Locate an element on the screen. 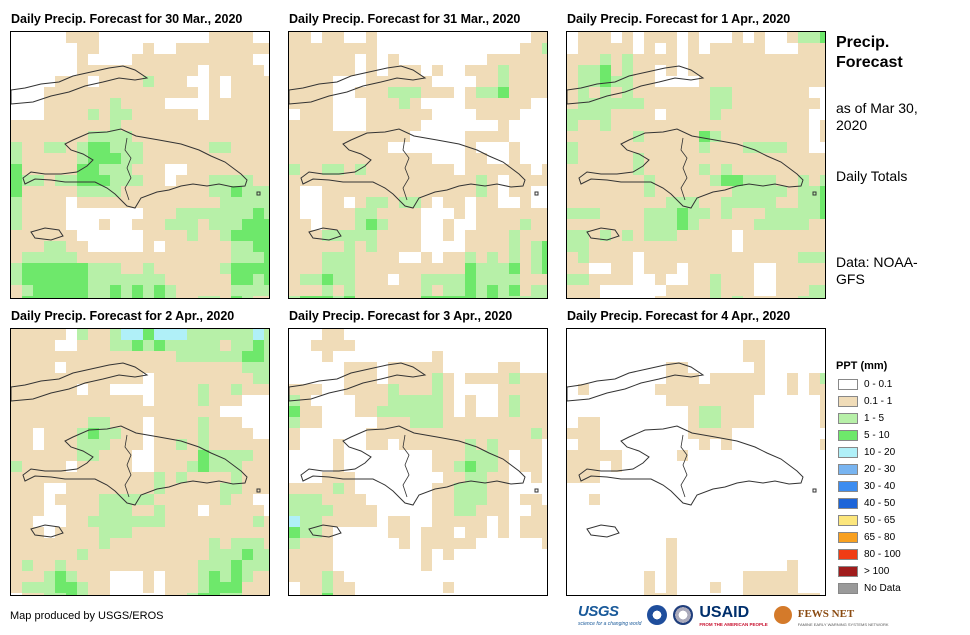 This screenshot has width=970, height=635. panel-title-5: Daily Precip. Forecast for 3 Apr., 2020 is located at coordinates (401, 316).